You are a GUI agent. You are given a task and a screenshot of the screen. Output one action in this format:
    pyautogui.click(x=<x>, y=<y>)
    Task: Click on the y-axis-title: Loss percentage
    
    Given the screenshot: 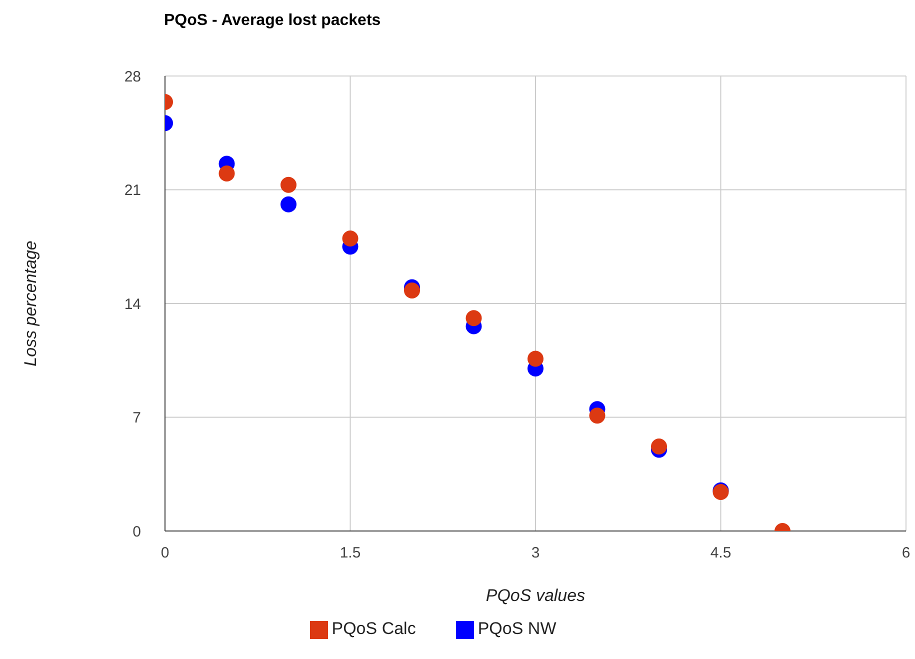 What is the action you would take?
    pyautogui.click(x=30, y=303)
    